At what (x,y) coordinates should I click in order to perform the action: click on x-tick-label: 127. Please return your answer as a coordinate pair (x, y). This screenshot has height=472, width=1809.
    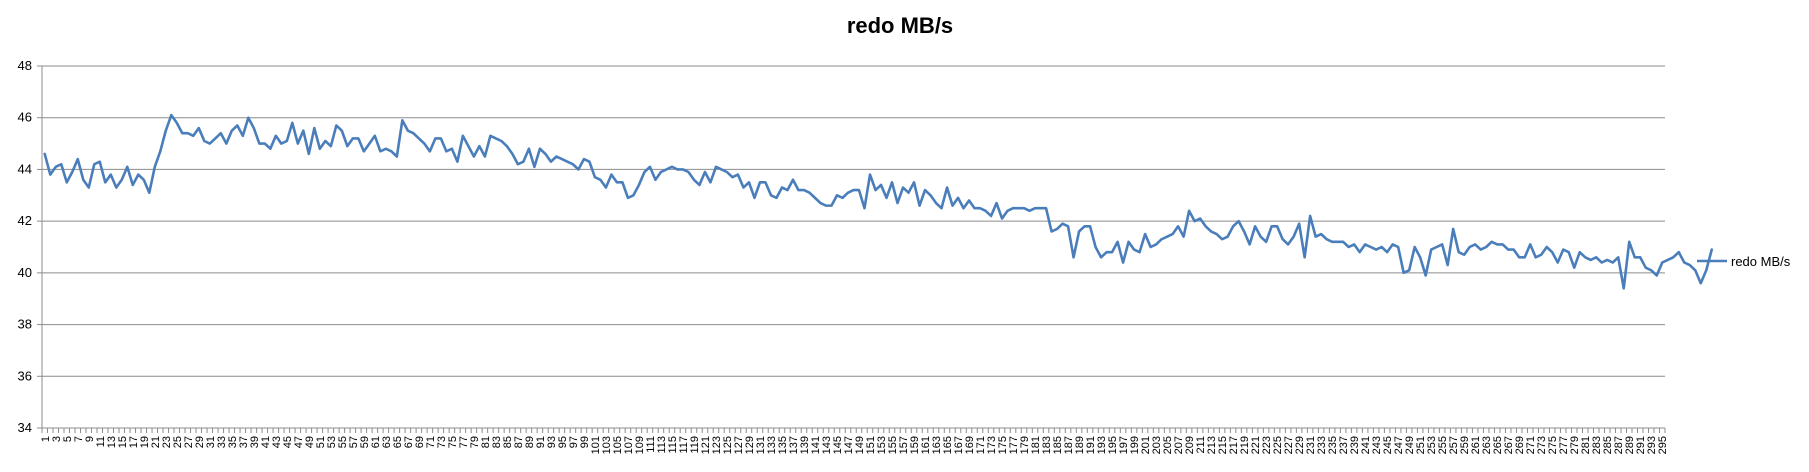
    Looking at the image, I should click on (739, 445).